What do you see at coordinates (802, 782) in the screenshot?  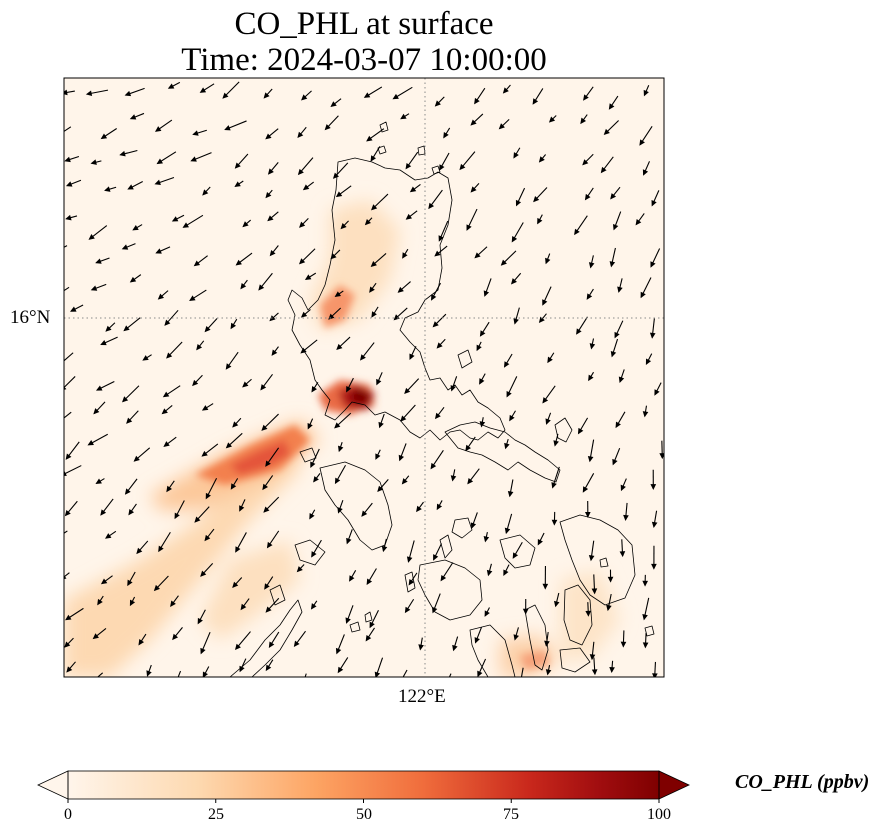 I see `colorbar-label: CO_PHL (ppbv)` at bounding box center [802, 782].